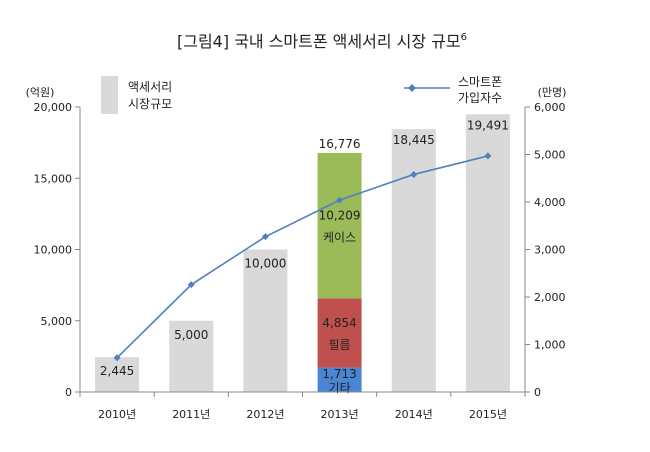  I want to click on bar-value-label: 16,776, so click(340, 144).